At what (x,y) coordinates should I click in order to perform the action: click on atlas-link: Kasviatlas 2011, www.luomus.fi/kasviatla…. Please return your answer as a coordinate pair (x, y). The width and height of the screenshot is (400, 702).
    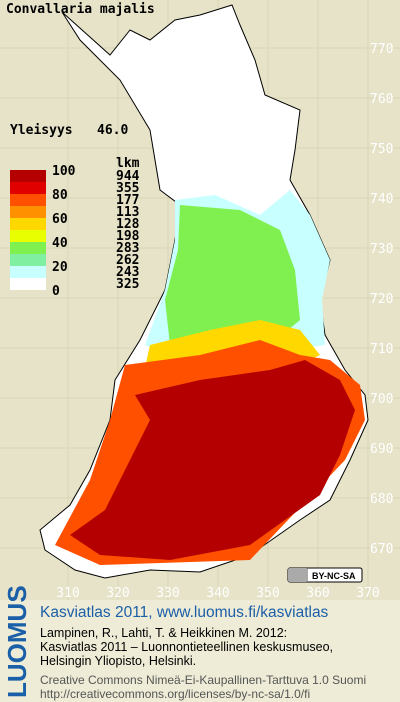
    Looking at the image, I should click on (184, 612).